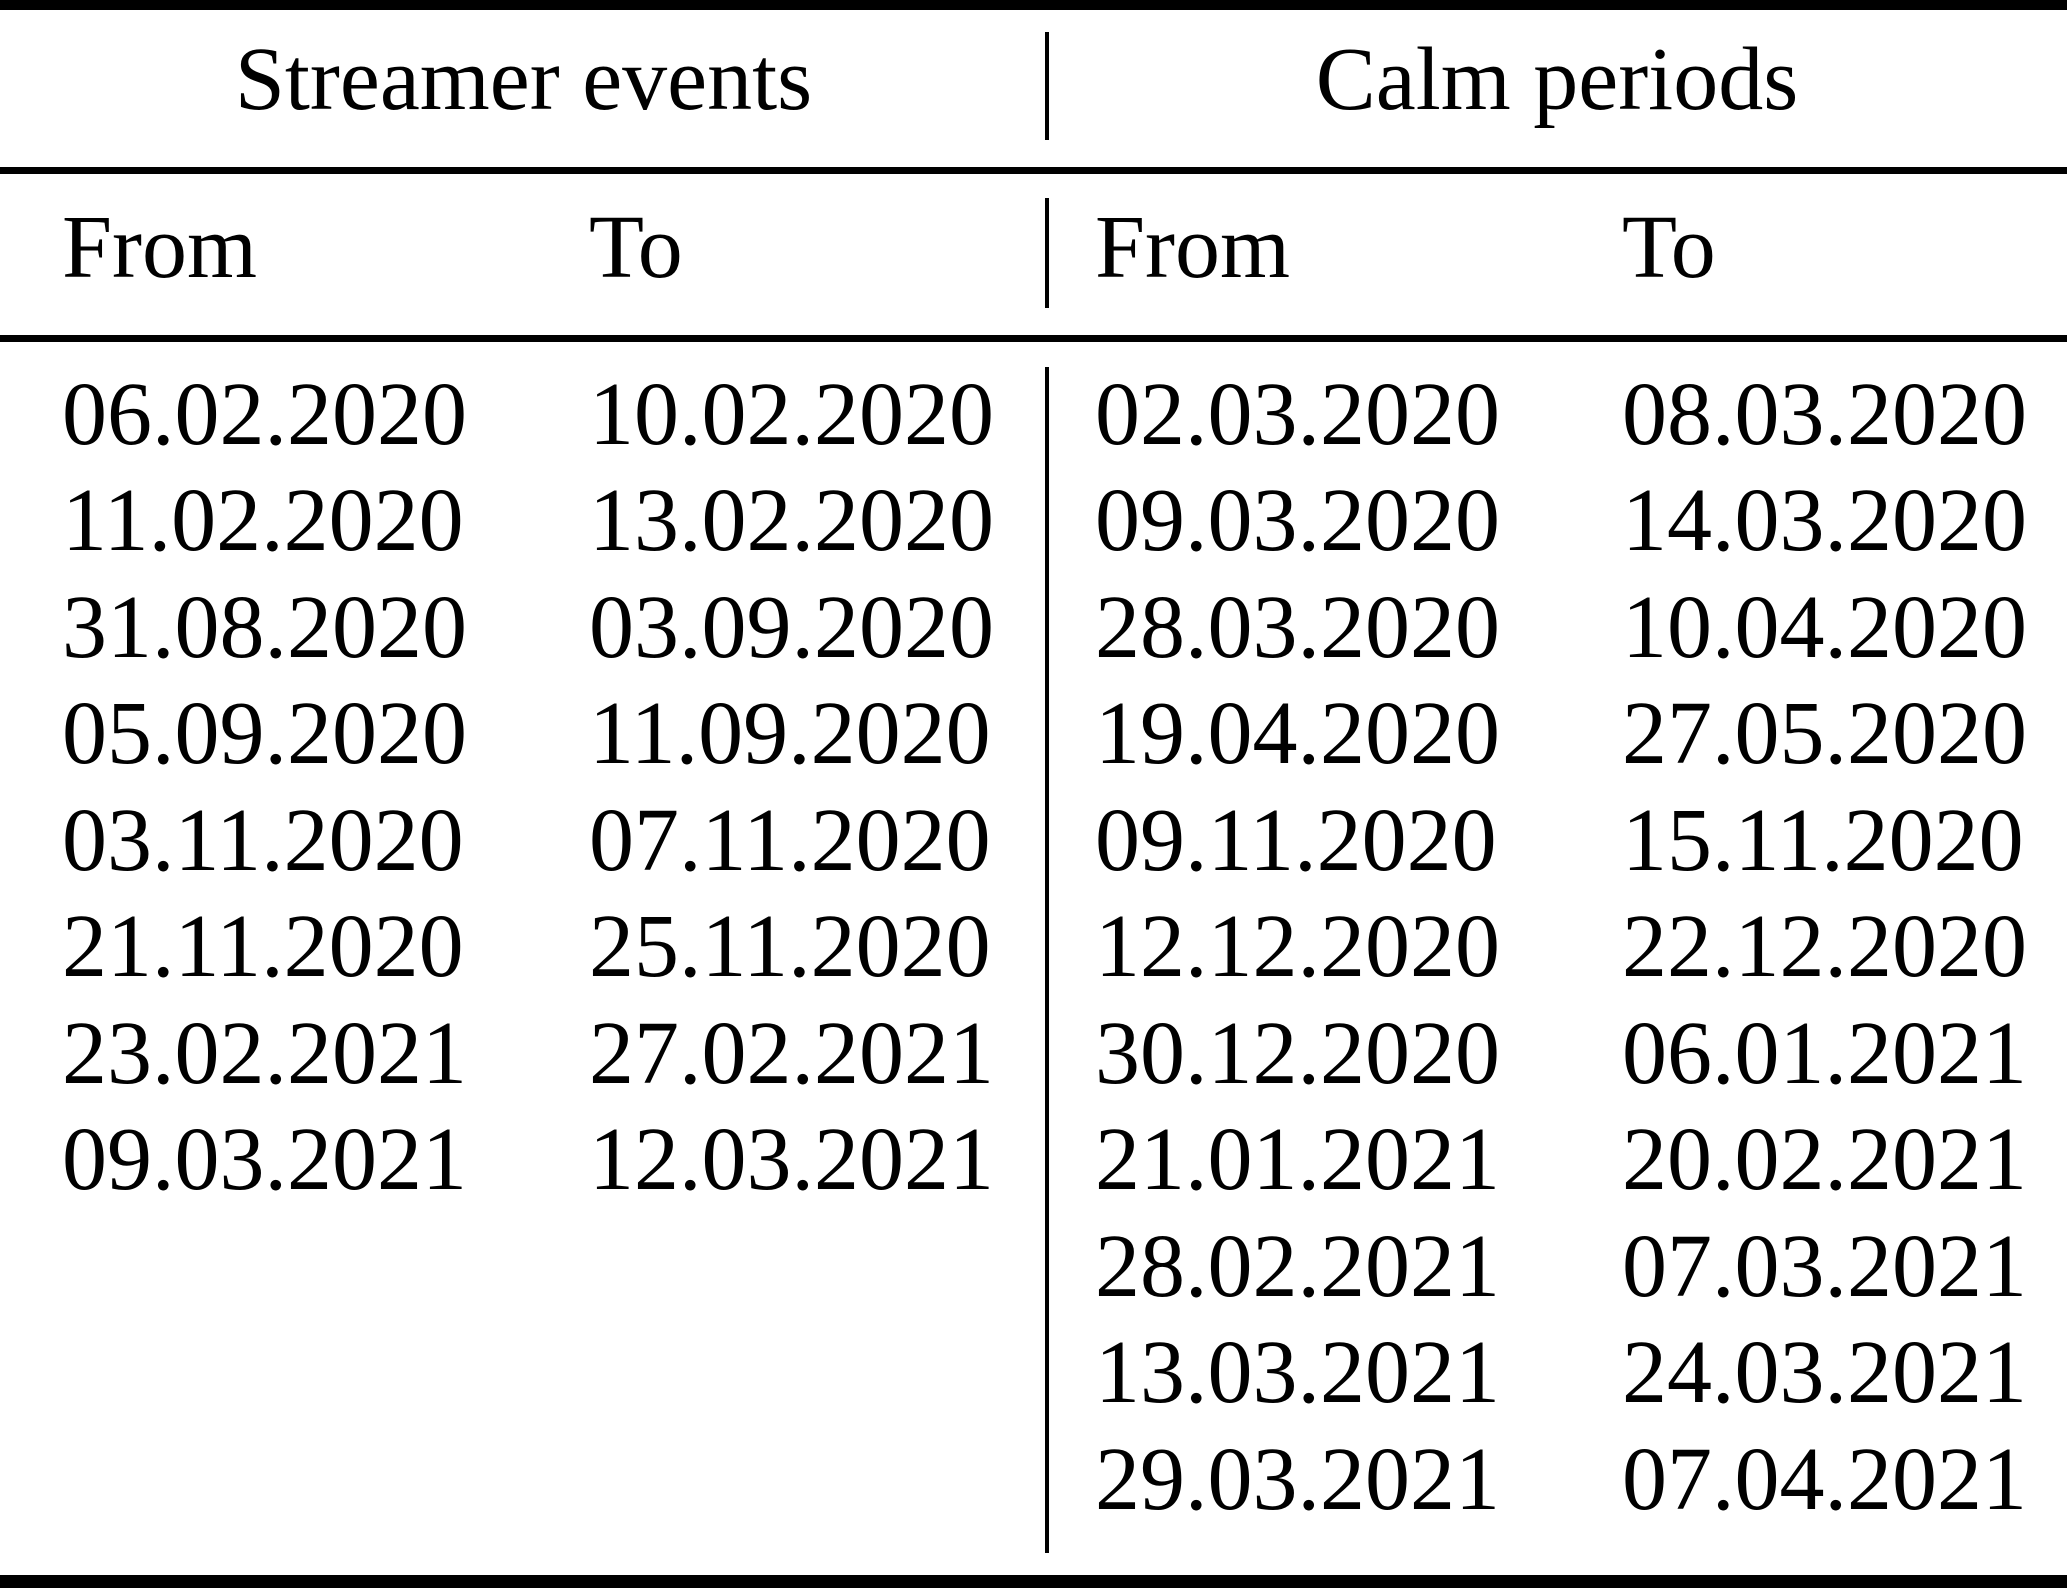 The width and height of the screenshot is (2067, 1588). What do you see at coordinates (554, 734) in the screenshot?
I see `table-row: 05.09.2020 11.09.2020` at bounding box center [554, 734].